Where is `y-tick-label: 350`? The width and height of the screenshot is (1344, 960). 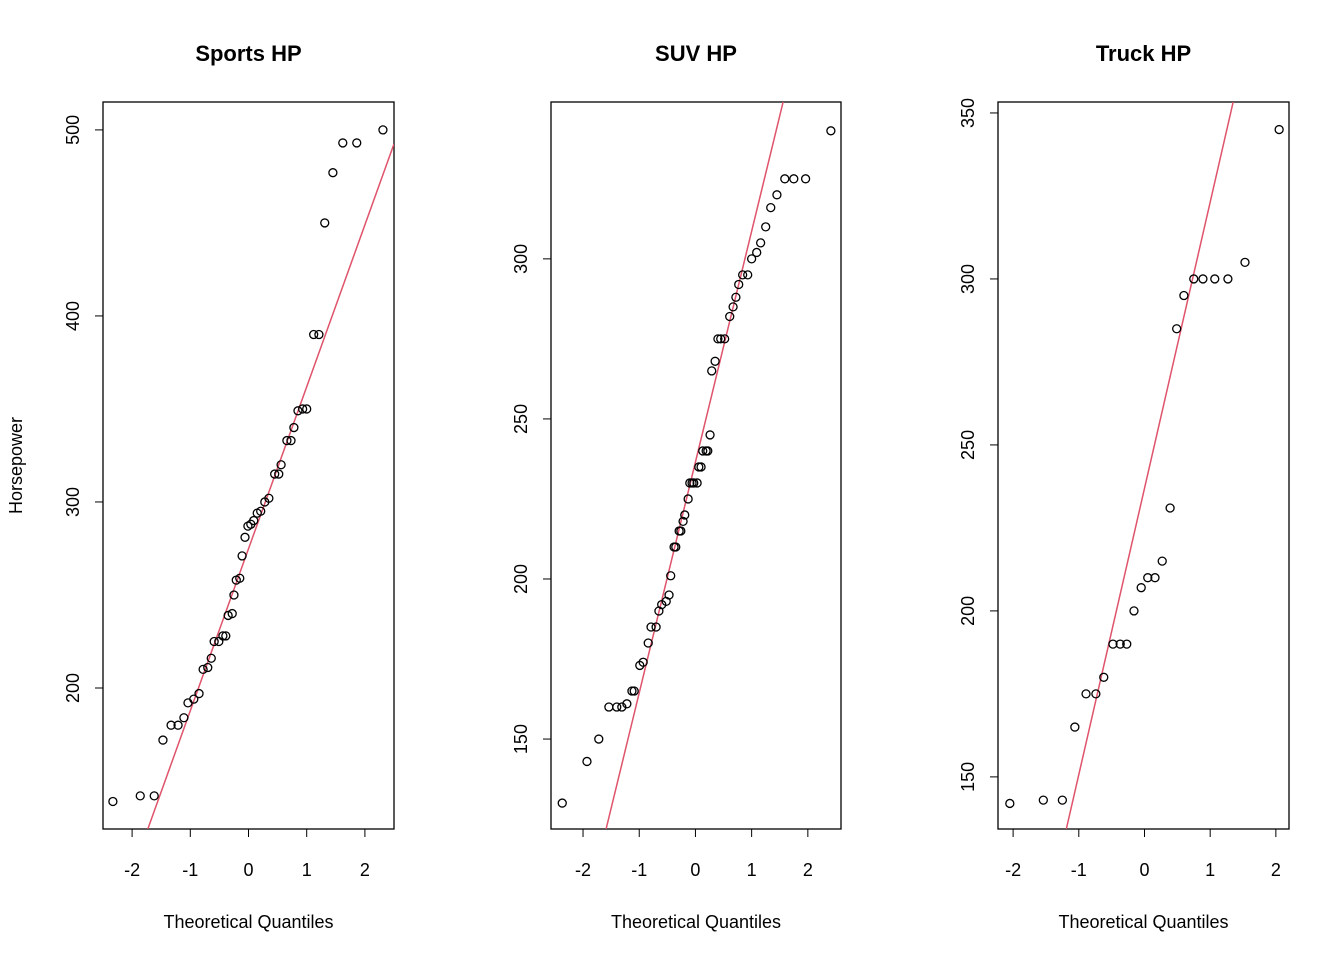
y-tick-label: 350 is located at coordinates (968, 113).